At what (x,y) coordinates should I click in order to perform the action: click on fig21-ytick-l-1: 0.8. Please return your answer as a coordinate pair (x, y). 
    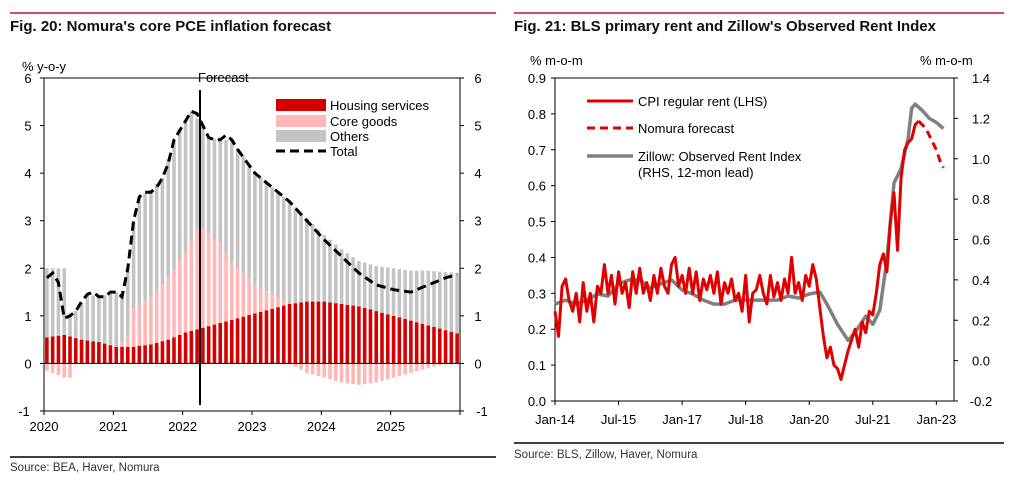
    Looking at the image, I should click on (537, 114).